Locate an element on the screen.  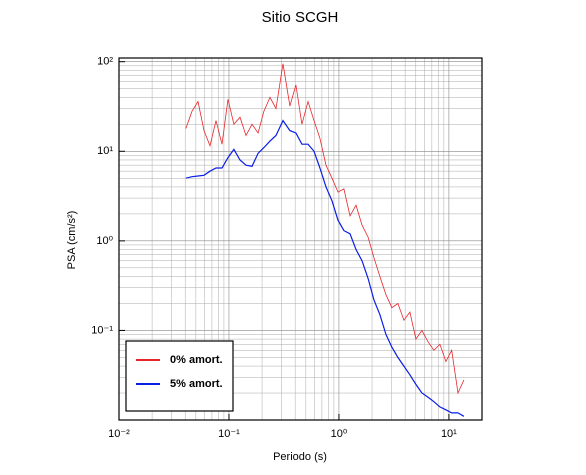
legend-label: 0% amort. is located at coordinates (196, 360).